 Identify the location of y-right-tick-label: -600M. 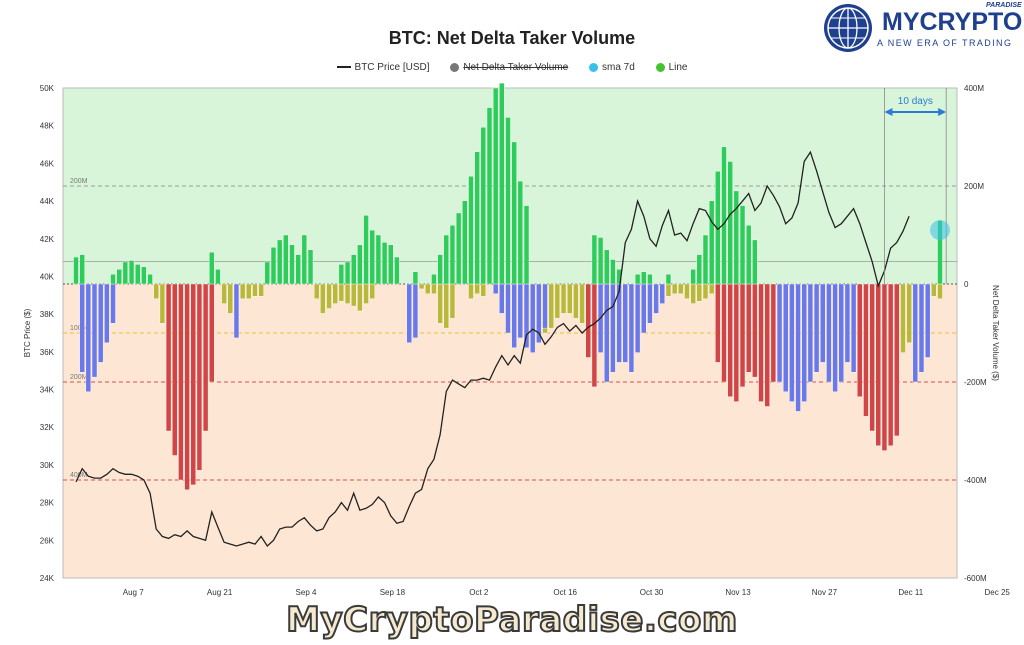
(975, 578).